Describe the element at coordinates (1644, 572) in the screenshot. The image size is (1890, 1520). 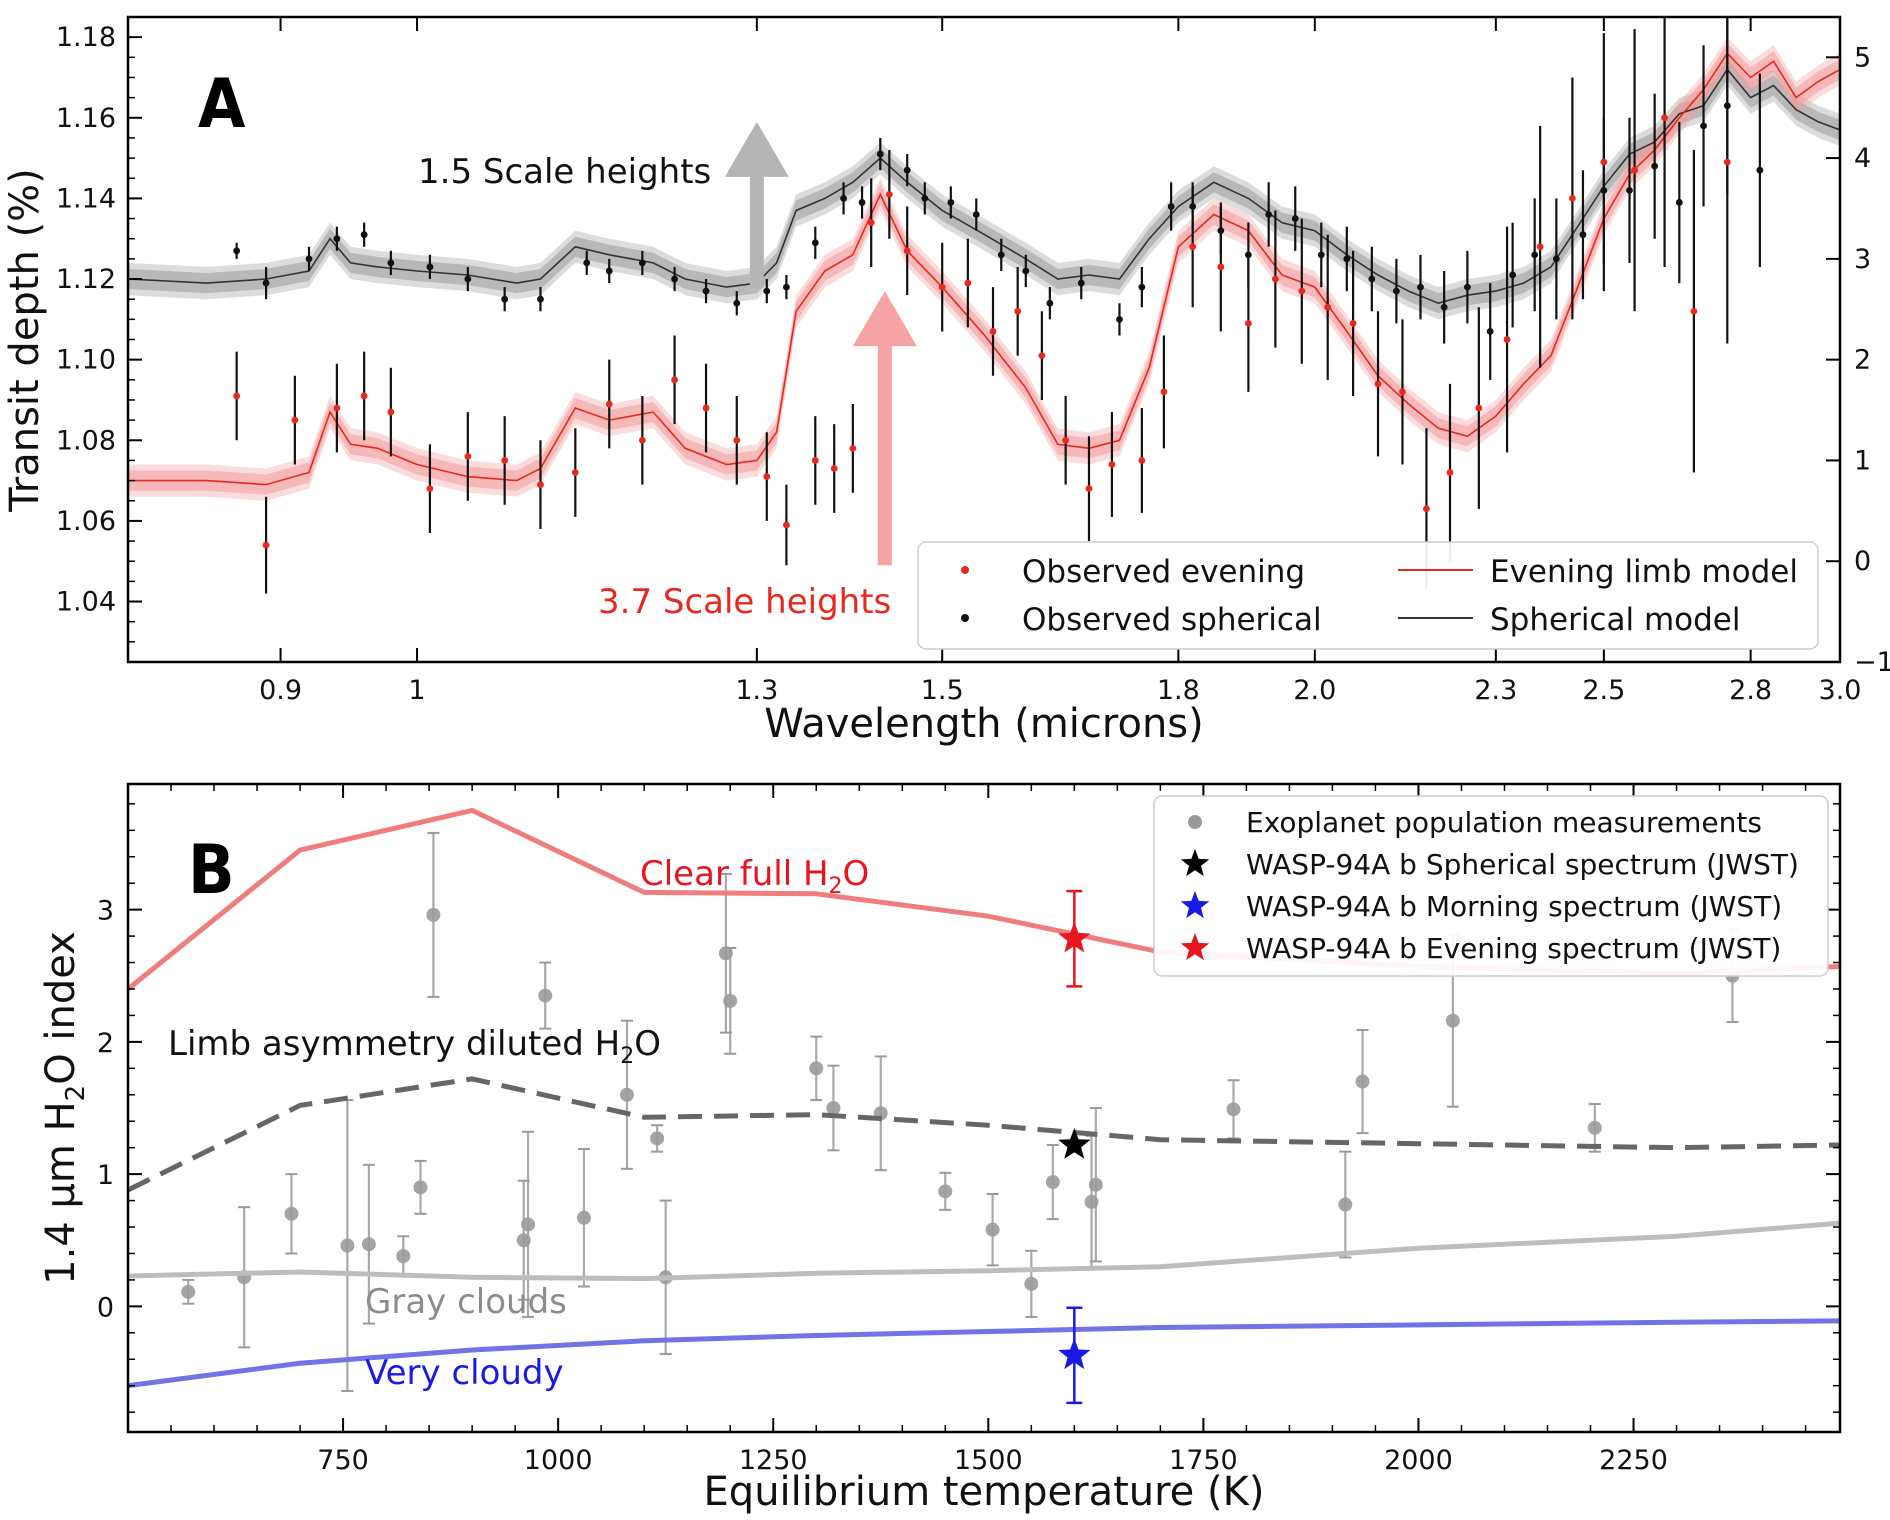
I see `legend-label-evening-limb-model: Evening limb model` at that location.